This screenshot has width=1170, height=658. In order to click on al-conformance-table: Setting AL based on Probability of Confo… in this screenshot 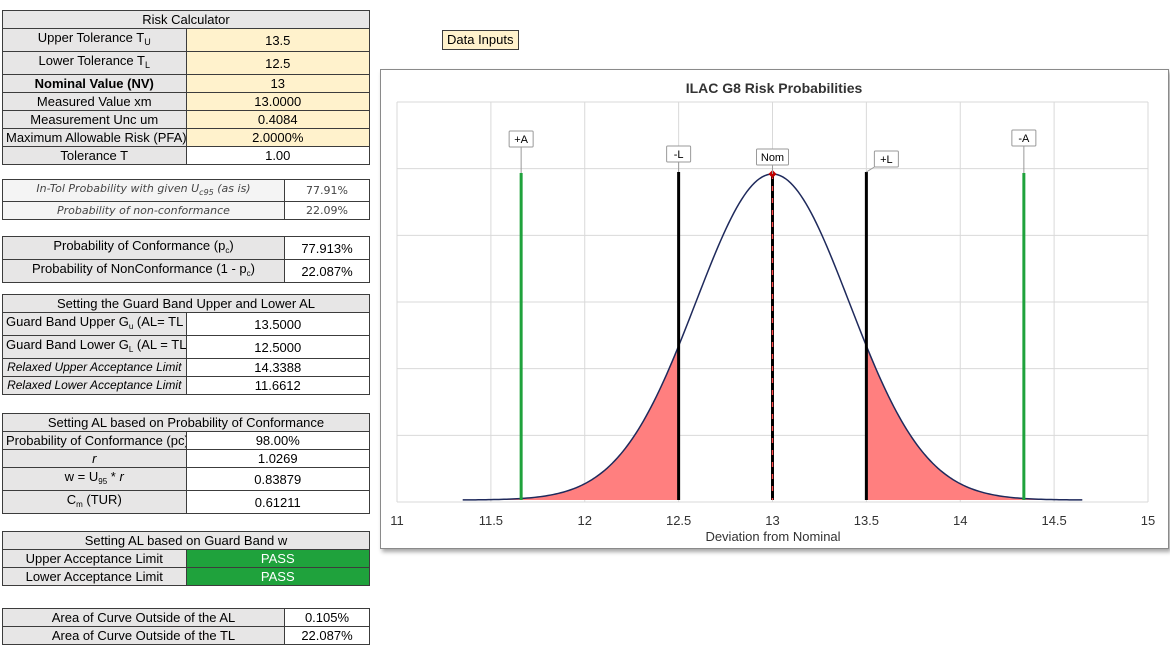, I will do `click(186, 463)`.